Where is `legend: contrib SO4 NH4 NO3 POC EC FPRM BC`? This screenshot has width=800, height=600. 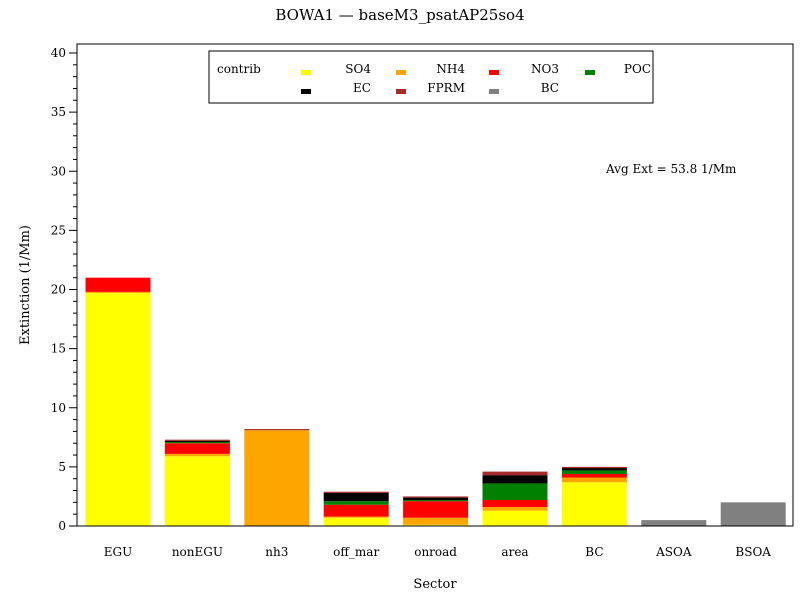 legend: contrib SO4 NH4 NO3 POC EC FPRM BC is located at coordinates (431, 77).